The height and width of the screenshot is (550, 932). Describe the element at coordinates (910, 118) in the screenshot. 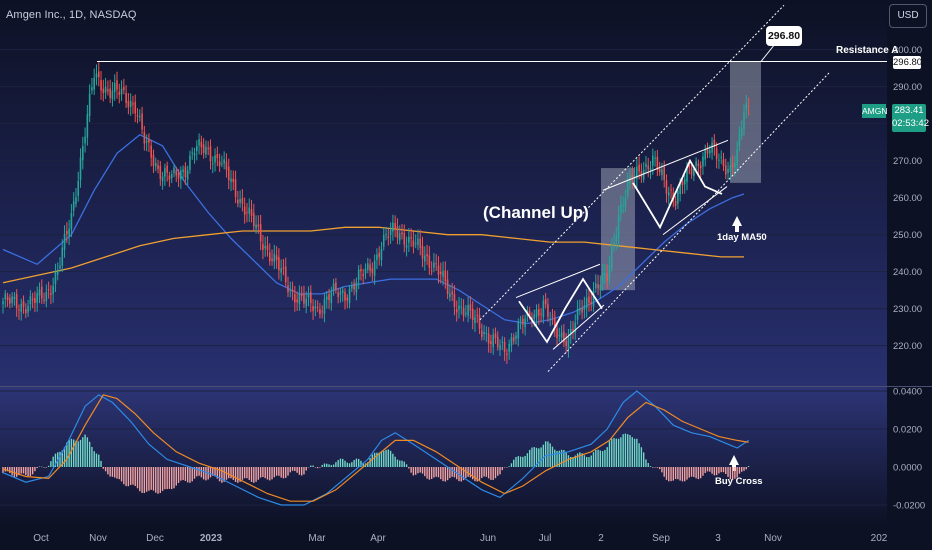

I see `current-price-tag: 283.41 02:53:42` at that location.